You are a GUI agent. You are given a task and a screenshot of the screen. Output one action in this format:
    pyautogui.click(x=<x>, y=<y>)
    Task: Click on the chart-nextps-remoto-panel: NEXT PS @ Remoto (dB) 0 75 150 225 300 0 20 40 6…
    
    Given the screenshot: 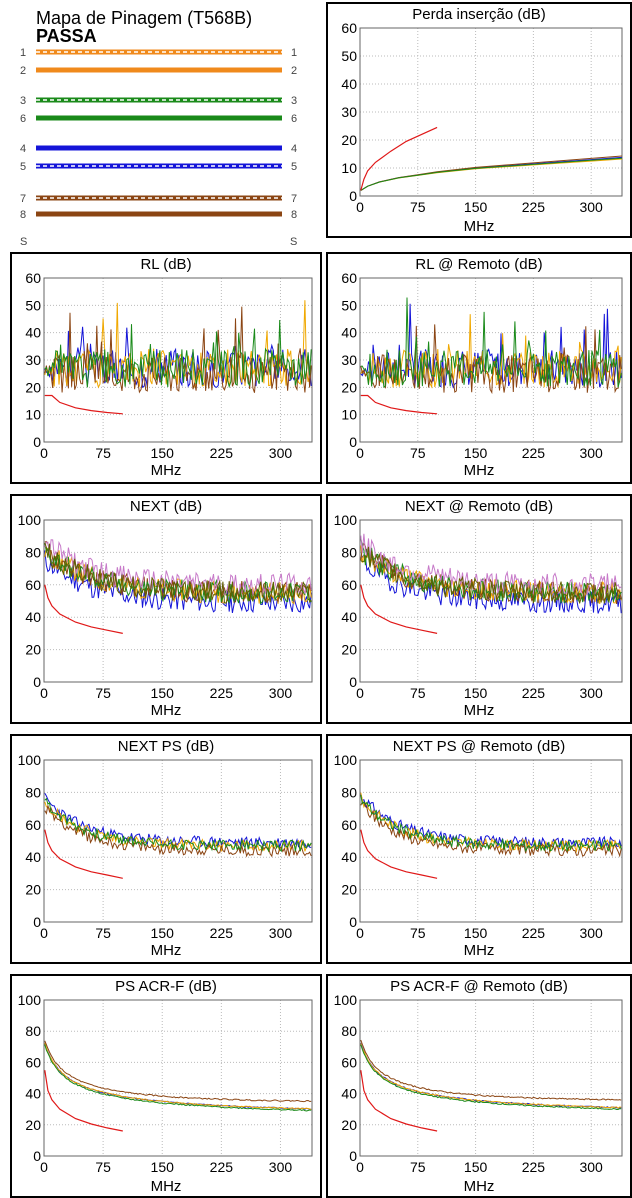 What is the action you would take?
    pyautogui.click(x=479, y=849)
    